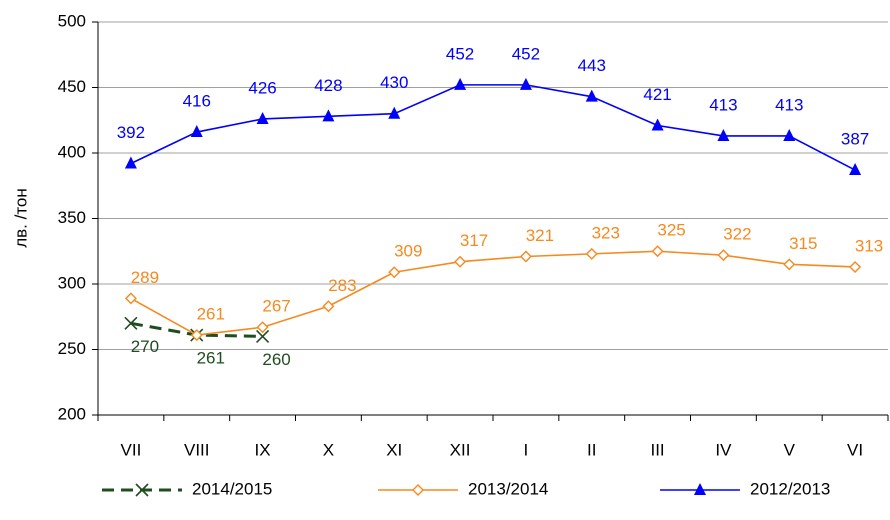  I want to click on data-label: 430, so click(394, 82).